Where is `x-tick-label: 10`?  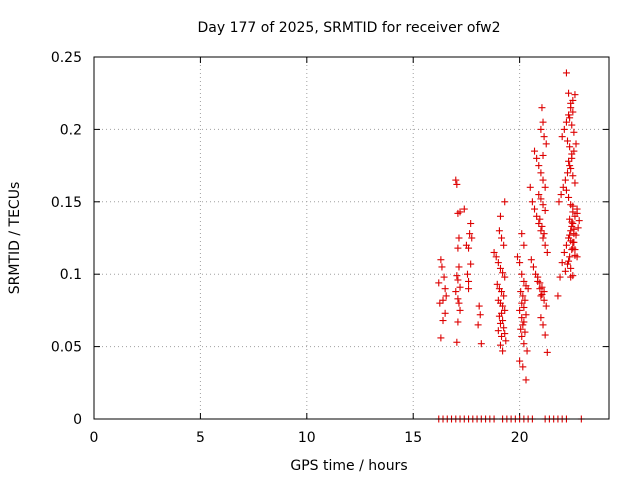
x-tick-label: 10 is located at coordinates (307, 438).